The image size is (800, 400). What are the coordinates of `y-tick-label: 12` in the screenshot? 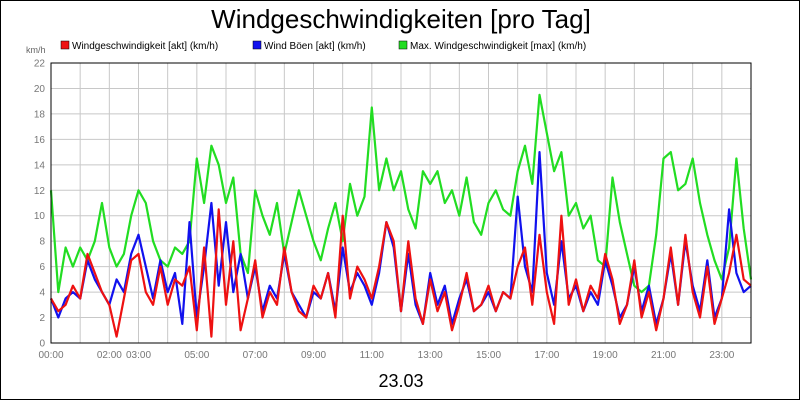 It's located at (40, 191).